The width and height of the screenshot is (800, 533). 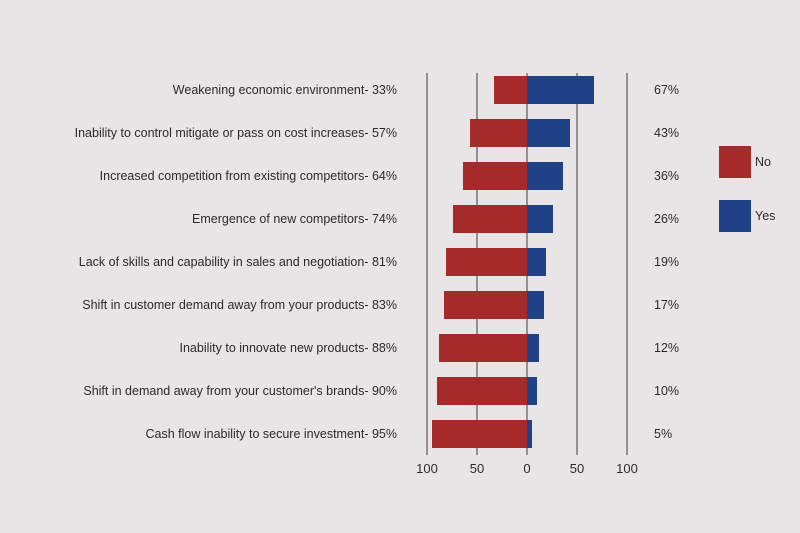 I want to click on legend-label-no: No, so click(x=763, y=162).